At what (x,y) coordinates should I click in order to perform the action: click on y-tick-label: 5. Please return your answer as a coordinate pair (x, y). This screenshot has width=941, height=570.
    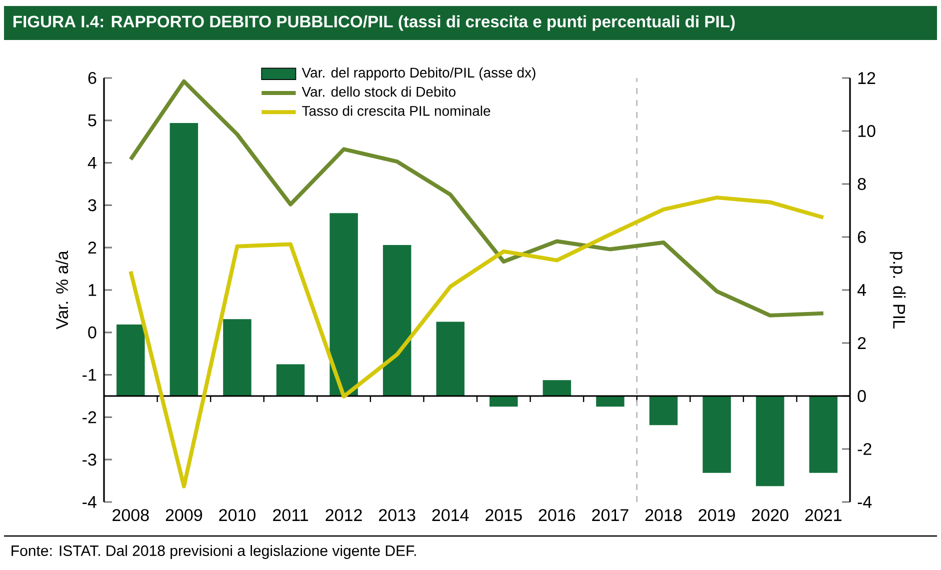
    Looking at the image, I should click on (92, 120).